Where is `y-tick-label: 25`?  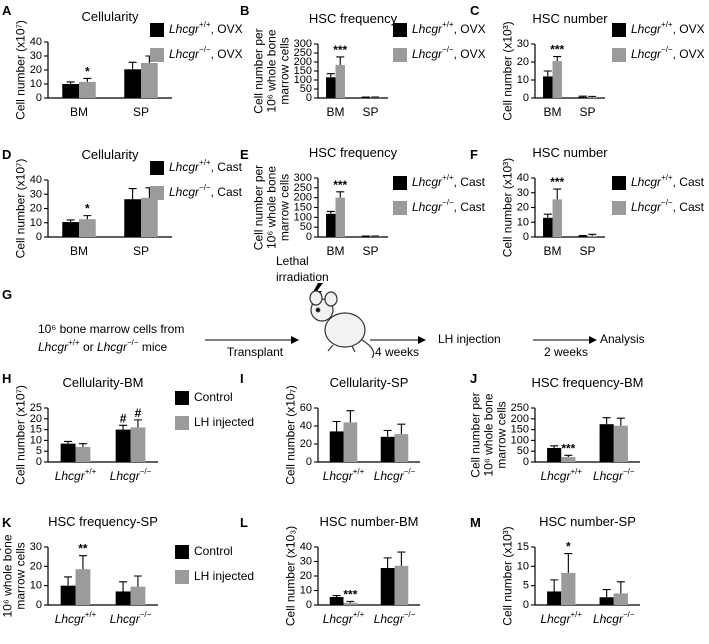
y-tick-label: 25 is located at coordinates (36, 408).